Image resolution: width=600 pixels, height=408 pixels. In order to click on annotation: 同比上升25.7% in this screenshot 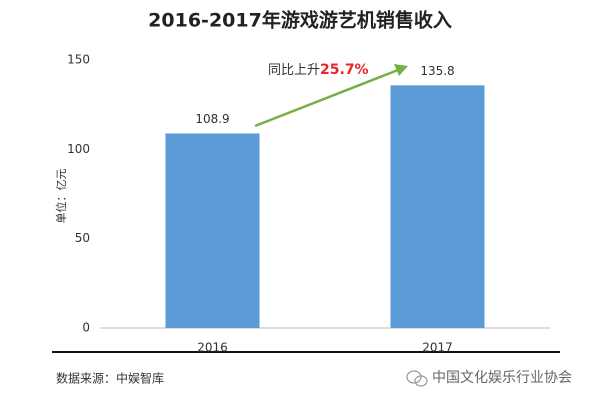, I will do `click(318, 70)`.